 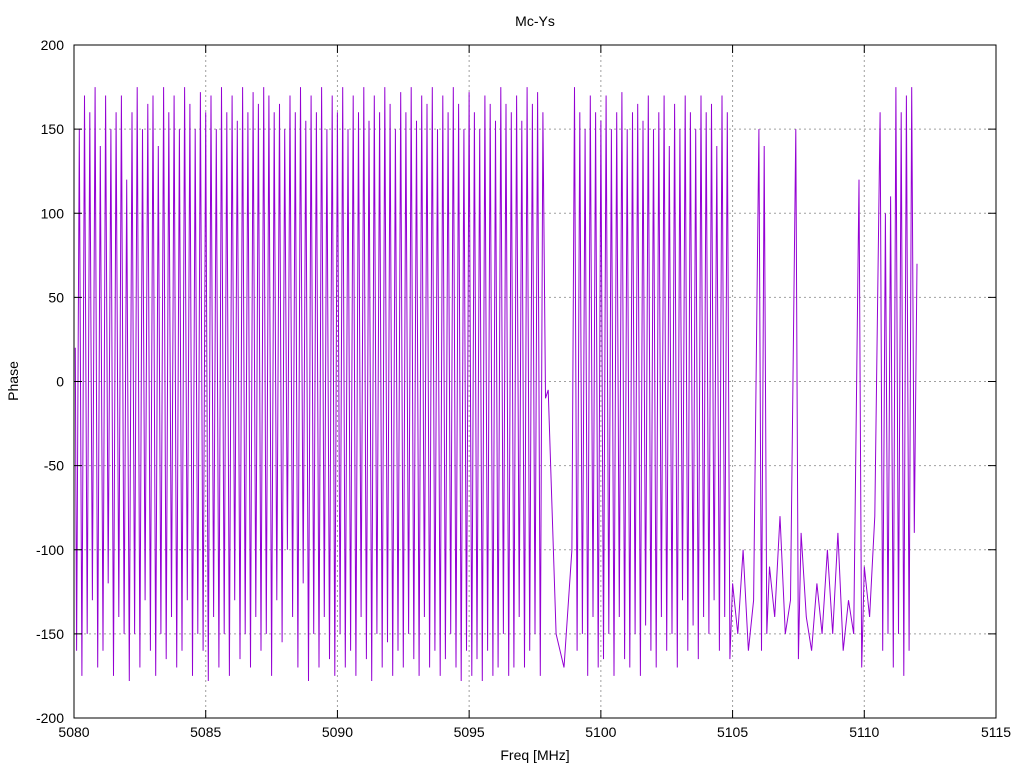 What do you see at coordinates (534, 755) in the screenshot?
I see `x-axis-title: Freq [MHz]` at bounding box center [534, 755].